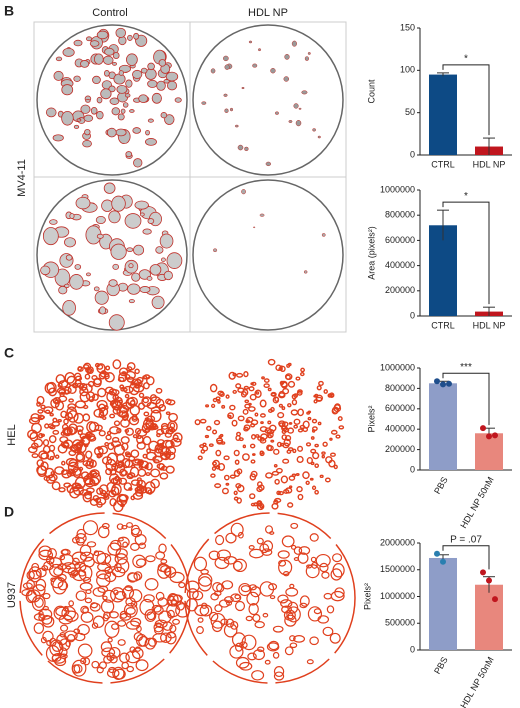  I want to click on x-tick-label: PBS, so click(441, 665).